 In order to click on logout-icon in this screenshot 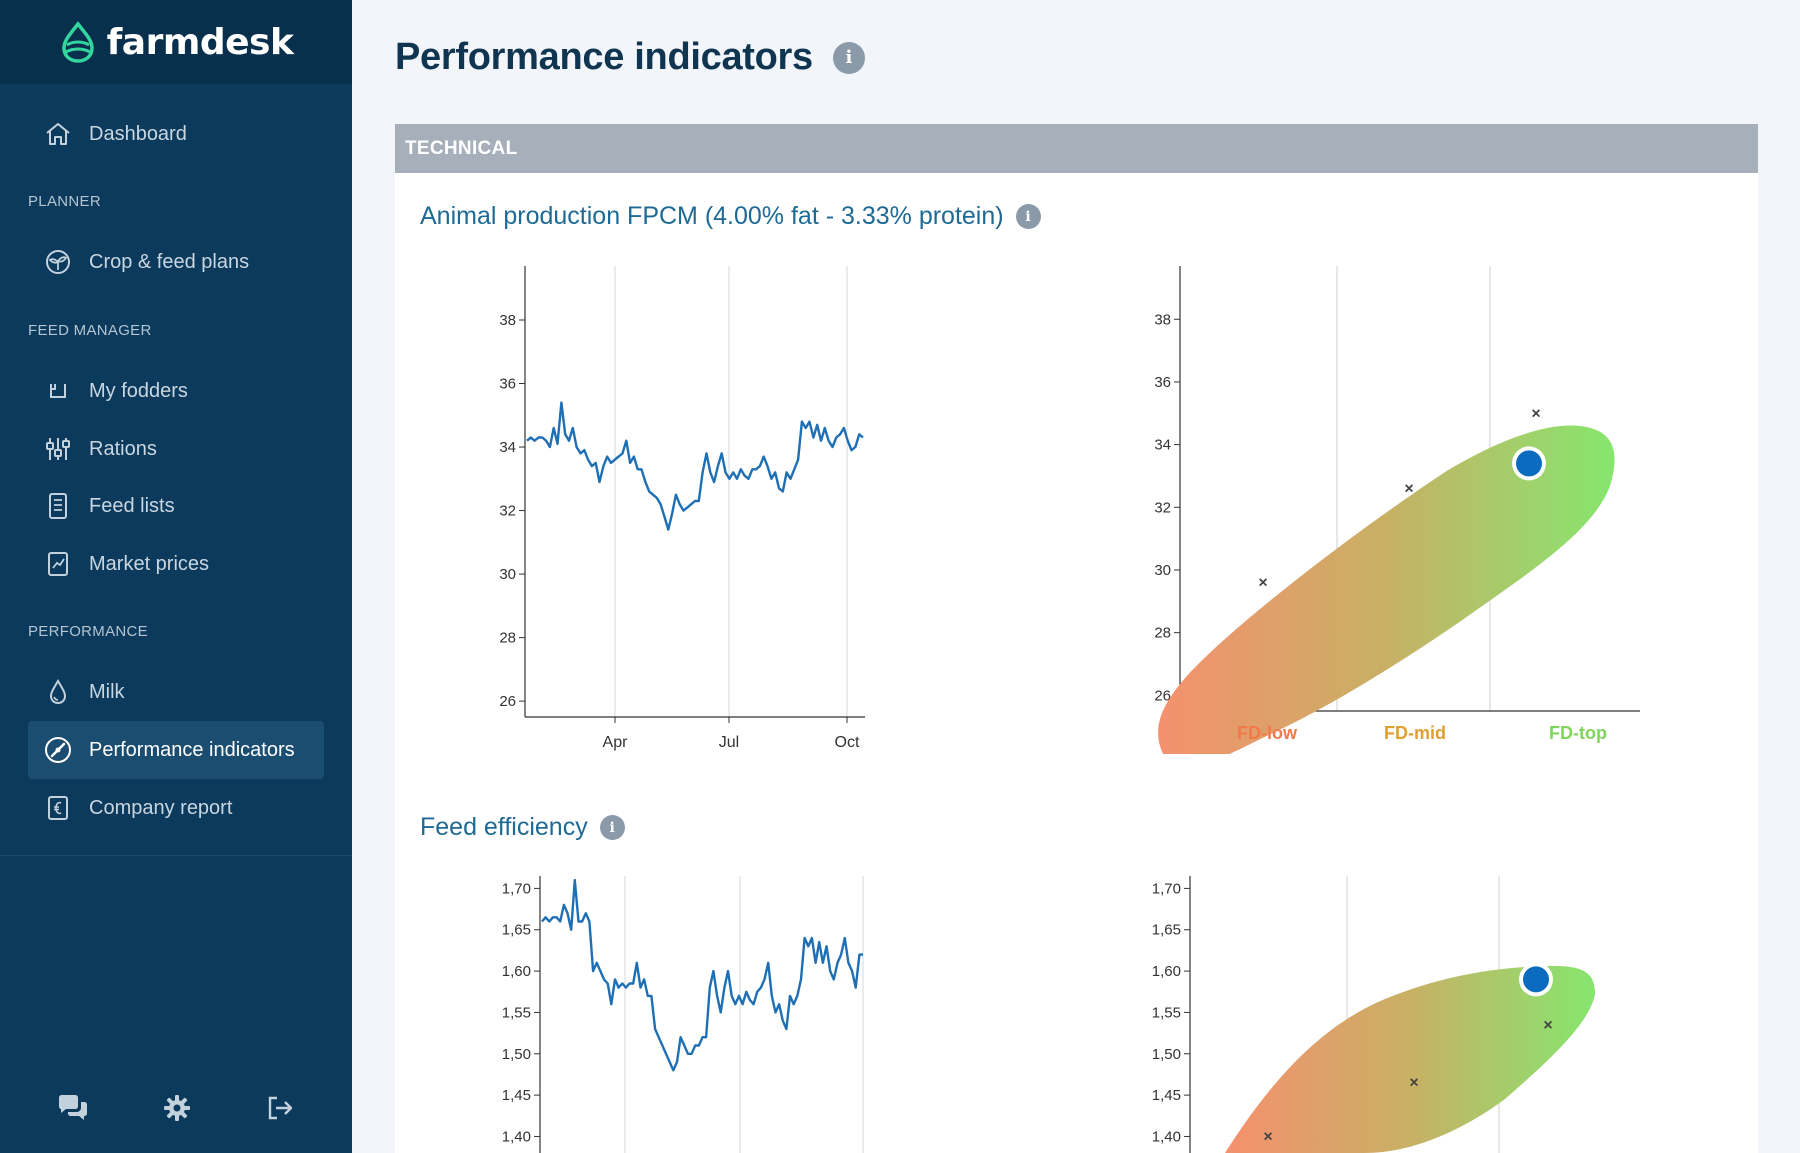, I will do `click(280, 1108)`.